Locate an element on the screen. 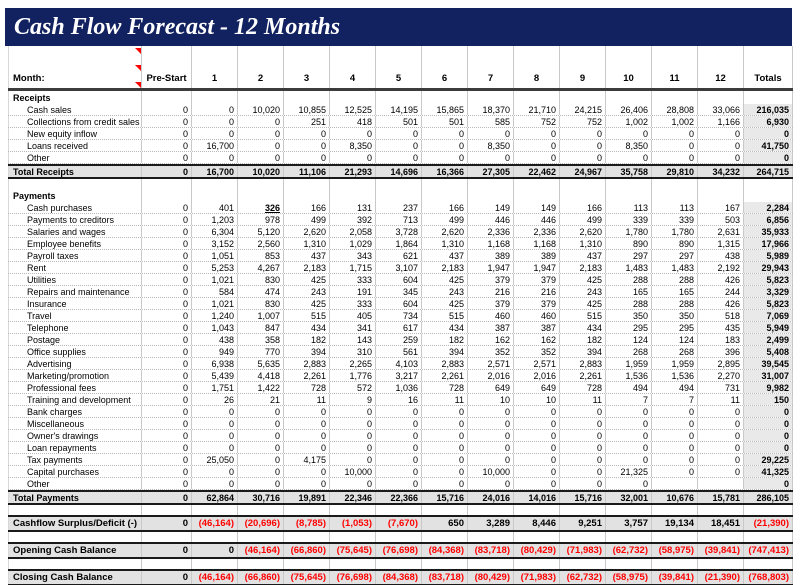 Image resolution: width=800 pixels, height=585 pixels. cell: 387 is located at coordinates (491, 327).